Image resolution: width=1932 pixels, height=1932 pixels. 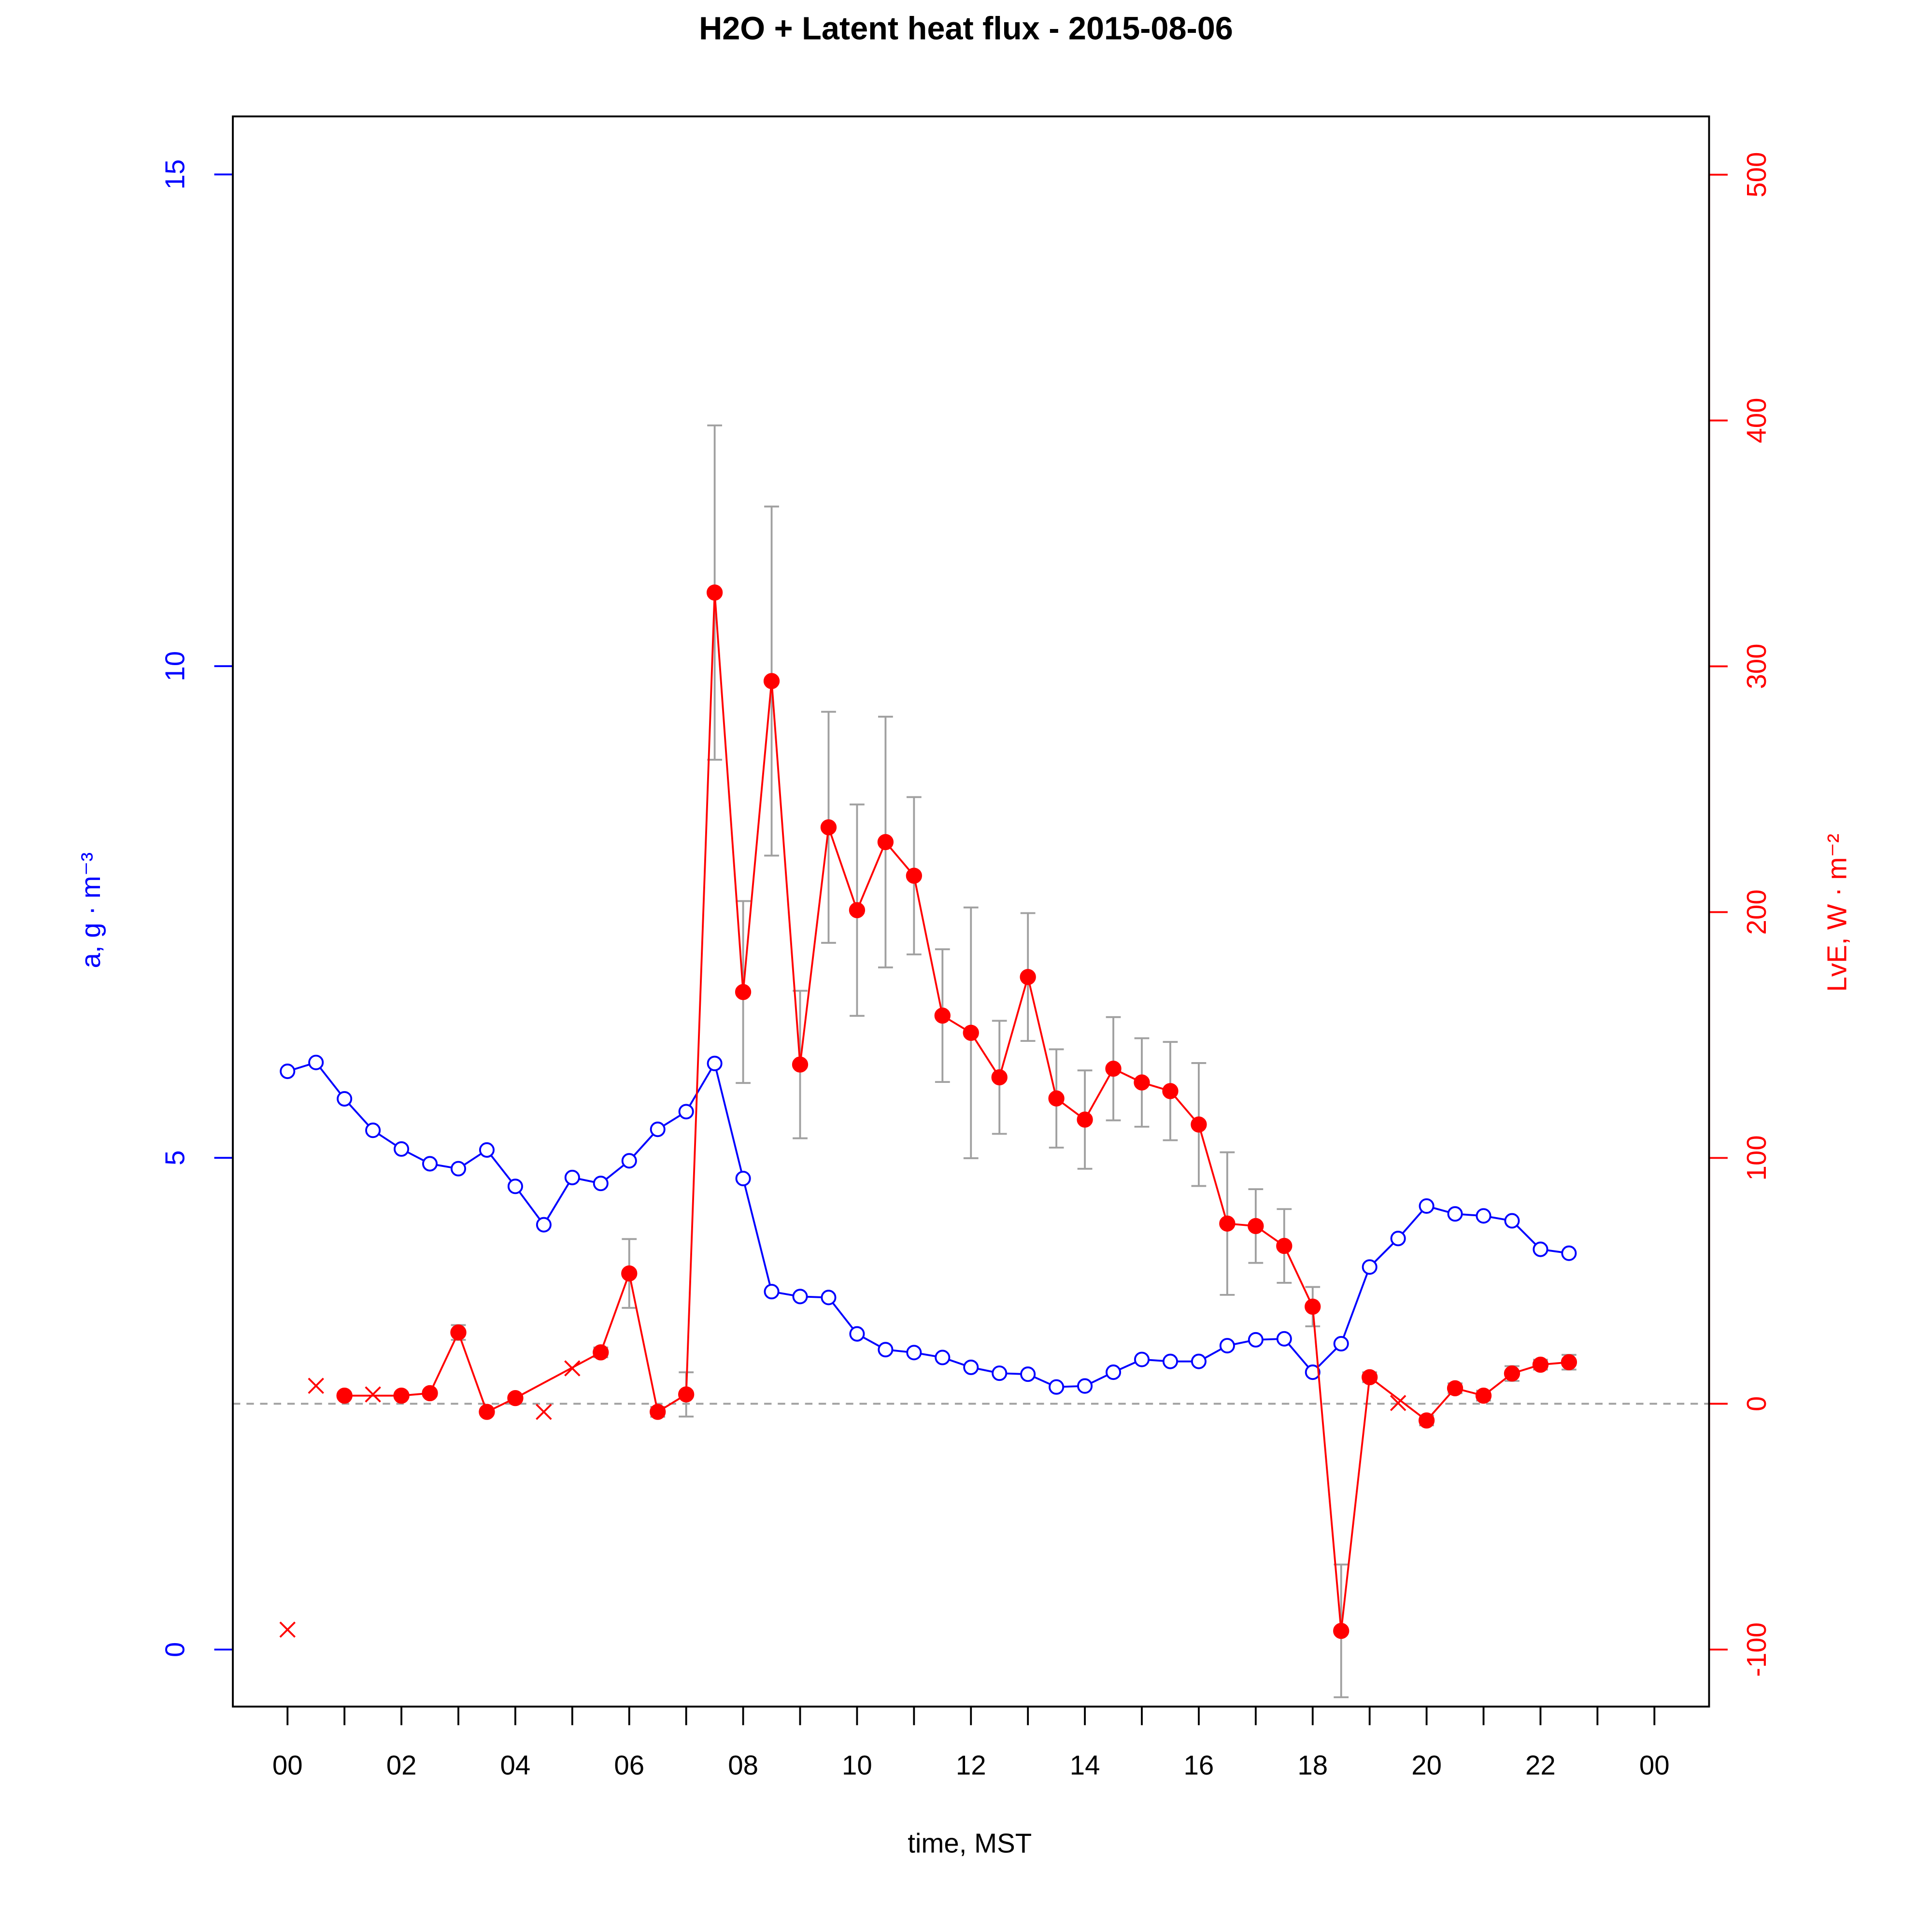 I want to click on x-tick-label: 06, so click(x=629, y=1765).